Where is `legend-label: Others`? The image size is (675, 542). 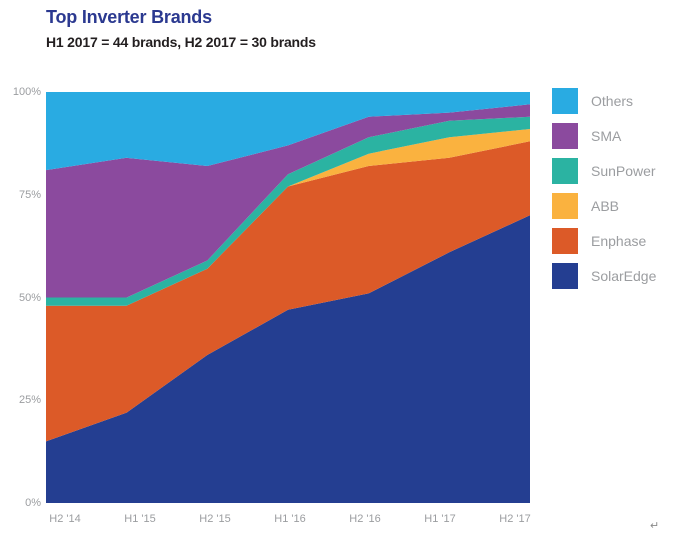
legend-label: Others is located at coordinates (612, 101).